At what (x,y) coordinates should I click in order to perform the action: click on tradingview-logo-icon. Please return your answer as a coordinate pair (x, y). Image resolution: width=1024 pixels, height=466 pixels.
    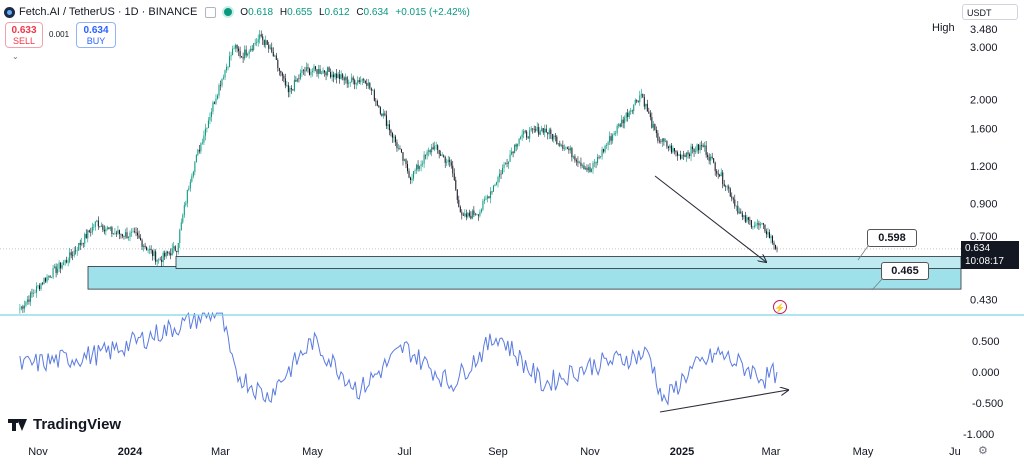
    Looking at the image, I should click on (18, 424).